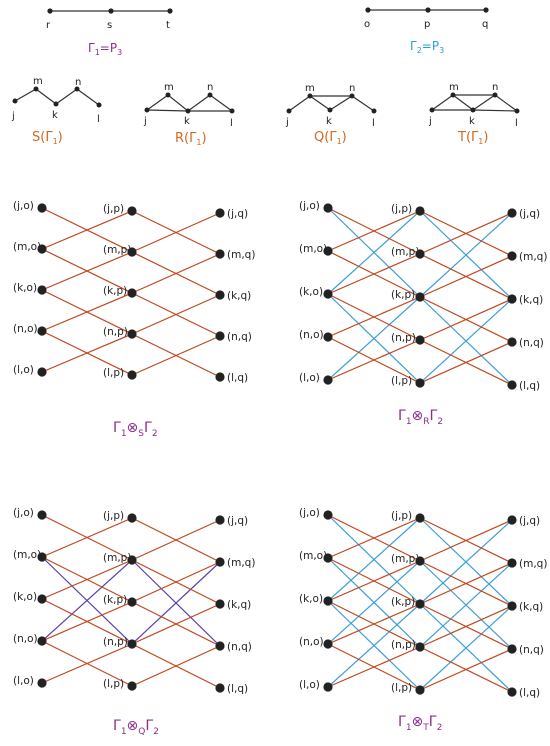 This screenshot has height=746, width=550. I want to click on caption-gamma2-p3: Γ2=P3, so click(427, 47).